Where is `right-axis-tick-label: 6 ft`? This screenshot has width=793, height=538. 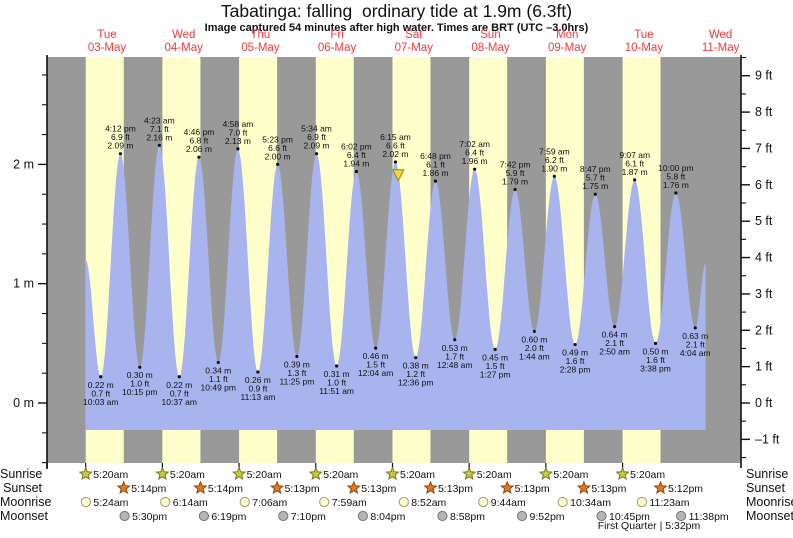
right-axis-tick-label: 6 ft is located at coordinates (764, 185).